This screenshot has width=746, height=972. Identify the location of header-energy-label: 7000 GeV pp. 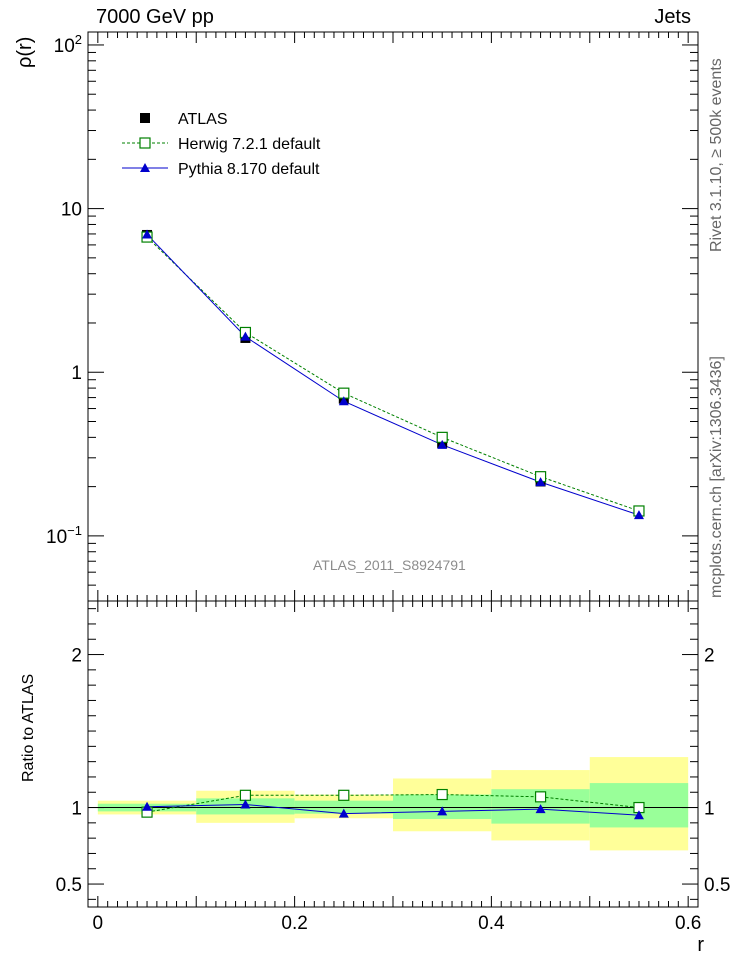
(155, 17).